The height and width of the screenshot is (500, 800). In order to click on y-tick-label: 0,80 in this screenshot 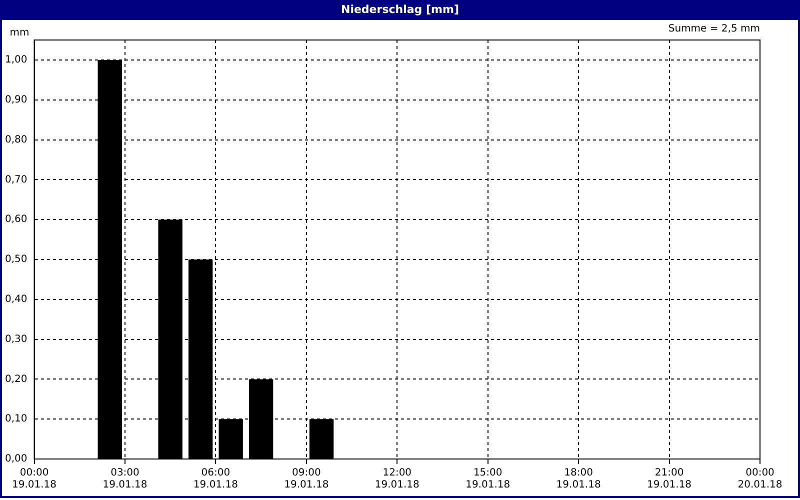, I will do `click(16, 140)`.